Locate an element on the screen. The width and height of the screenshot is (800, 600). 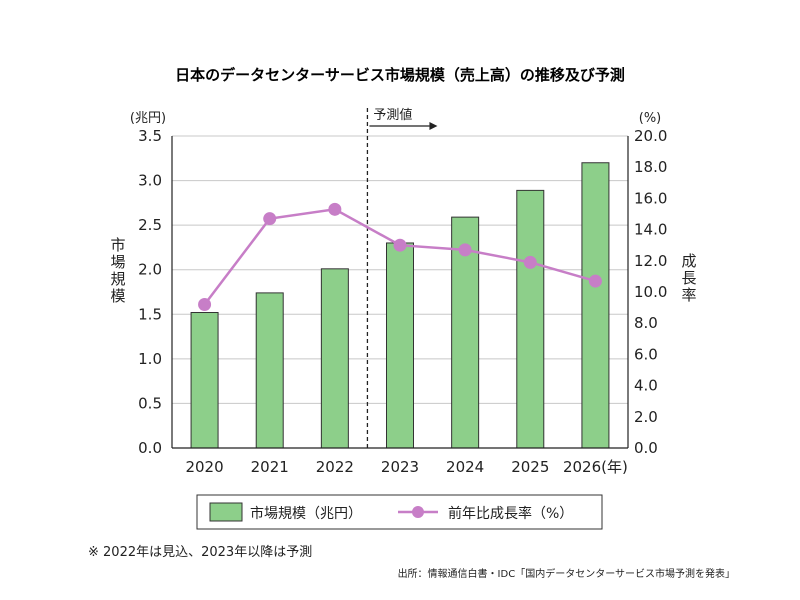
forecast-marker: 予測値 is located at coordinates (402, 277).